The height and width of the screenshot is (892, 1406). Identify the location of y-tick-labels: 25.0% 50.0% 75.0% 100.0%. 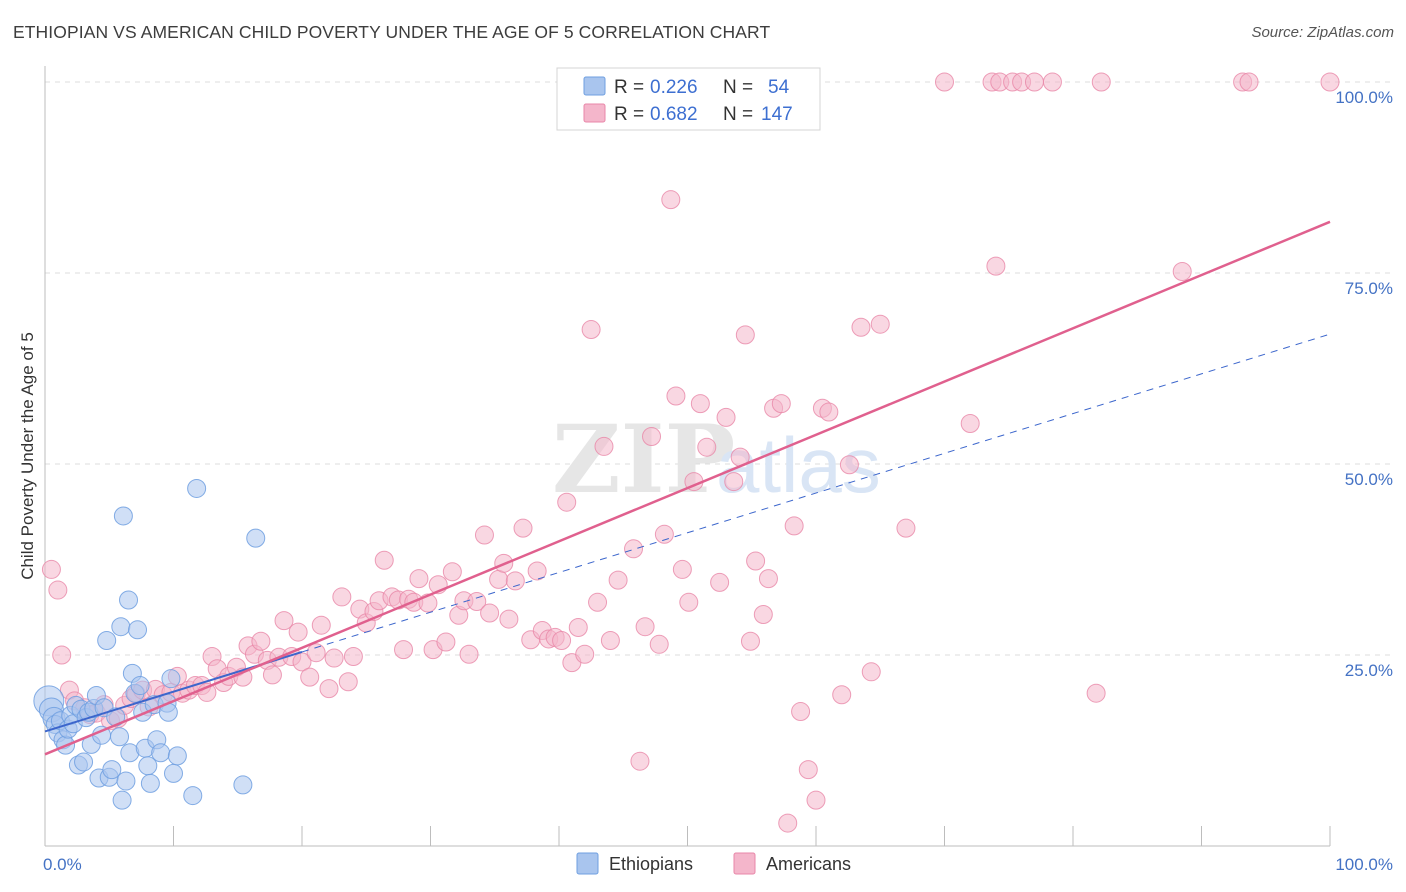
(1364, 384).